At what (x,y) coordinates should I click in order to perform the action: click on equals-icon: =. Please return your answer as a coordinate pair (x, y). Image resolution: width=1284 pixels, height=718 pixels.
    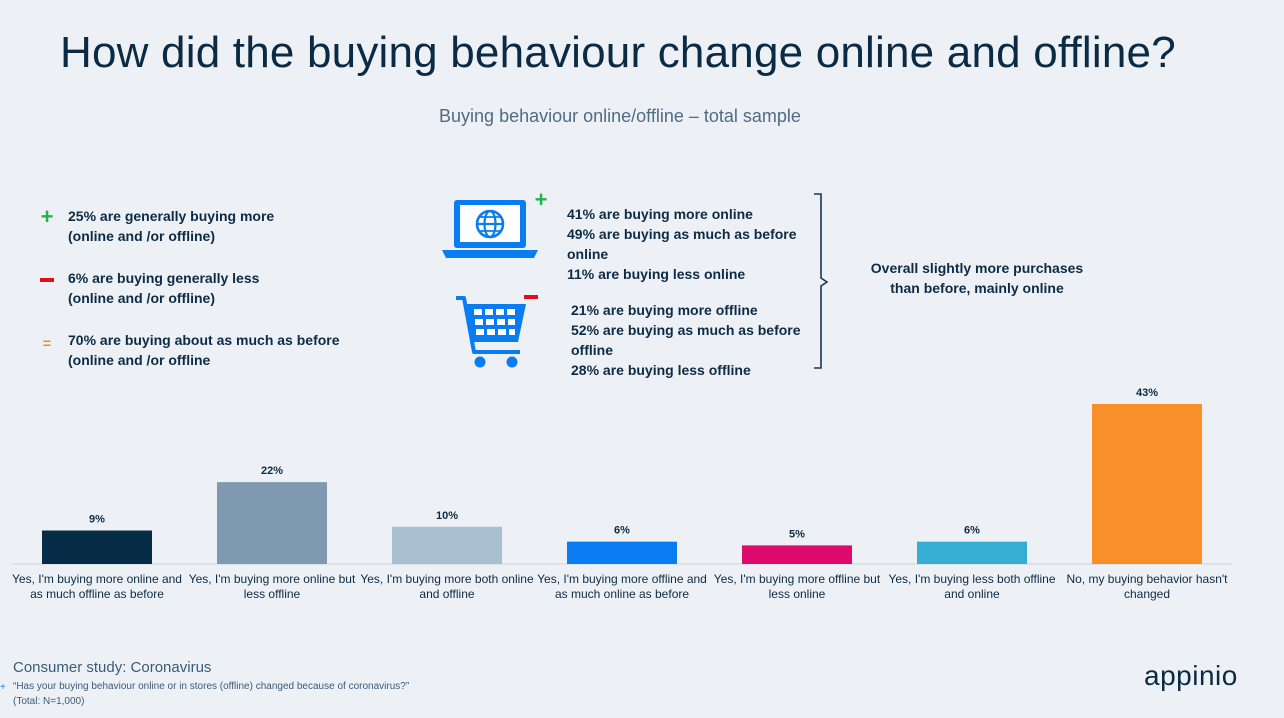
    Looking at the image, I should click on (47, 343).